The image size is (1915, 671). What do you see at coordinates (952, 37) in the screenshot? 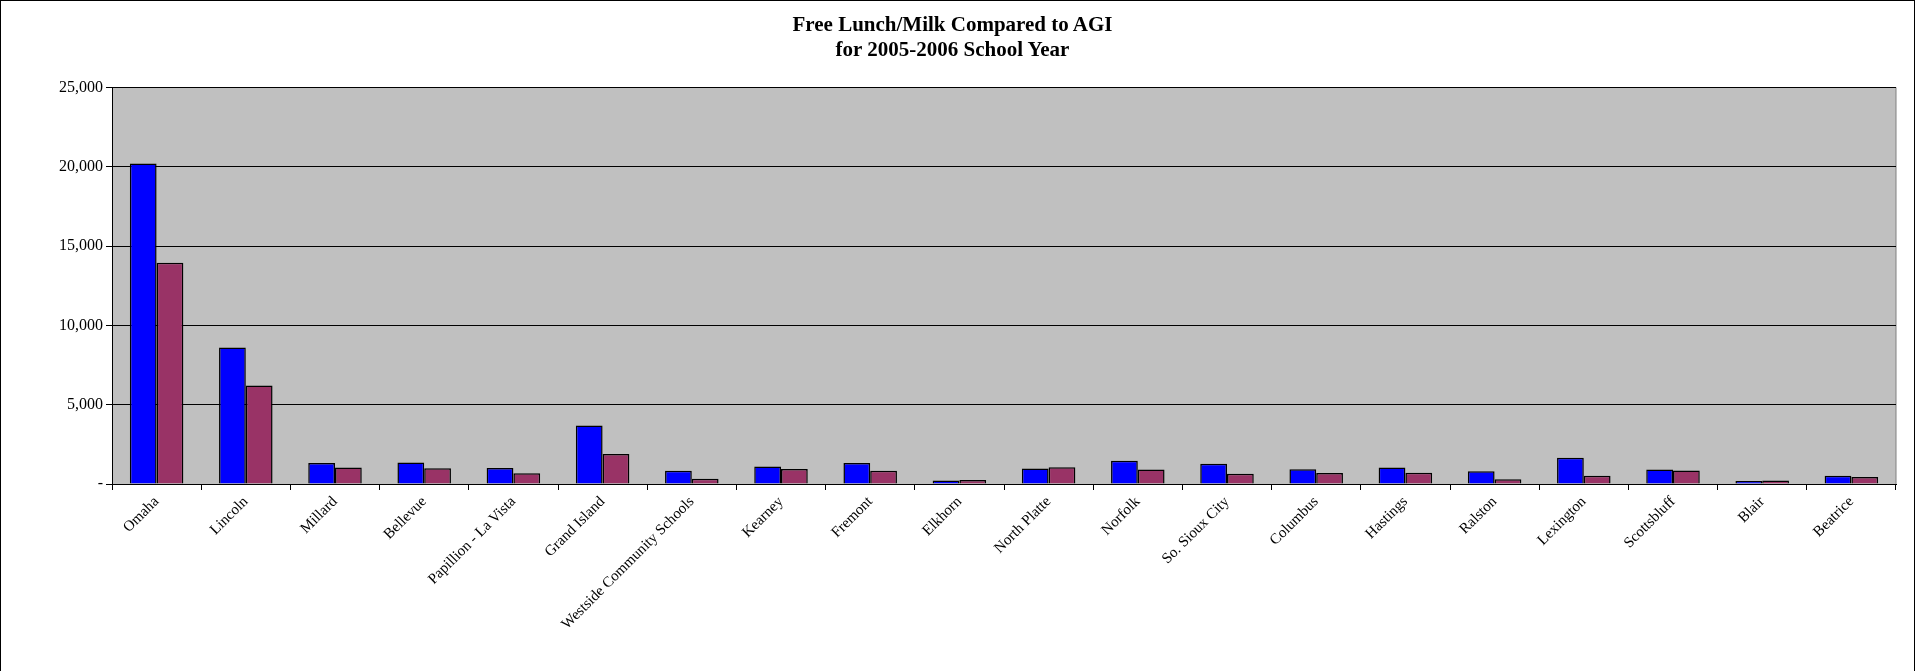
I see `chart-title: Free Lunch/Milk Compared to AGI for 2005-2006 School Year` at bounding box center [952, 37].